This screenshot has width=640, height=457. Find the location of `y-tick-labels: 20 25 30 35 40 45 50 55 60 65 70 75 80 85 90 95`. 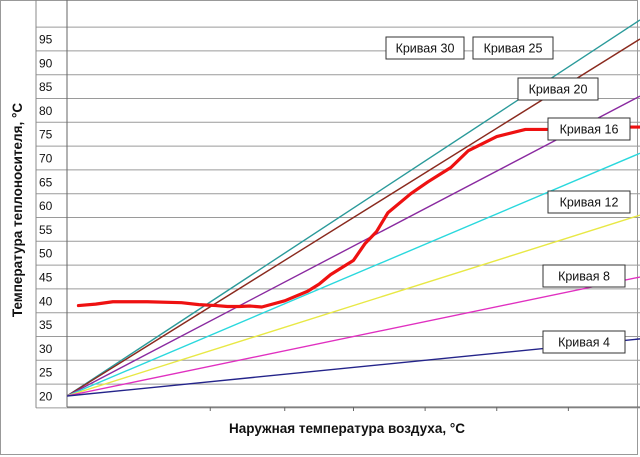

y-tick-labels: 20 25 30 35 40 45 50 55 60 65 70 75 80 85 90 95 is located at coordinates (46, 218).